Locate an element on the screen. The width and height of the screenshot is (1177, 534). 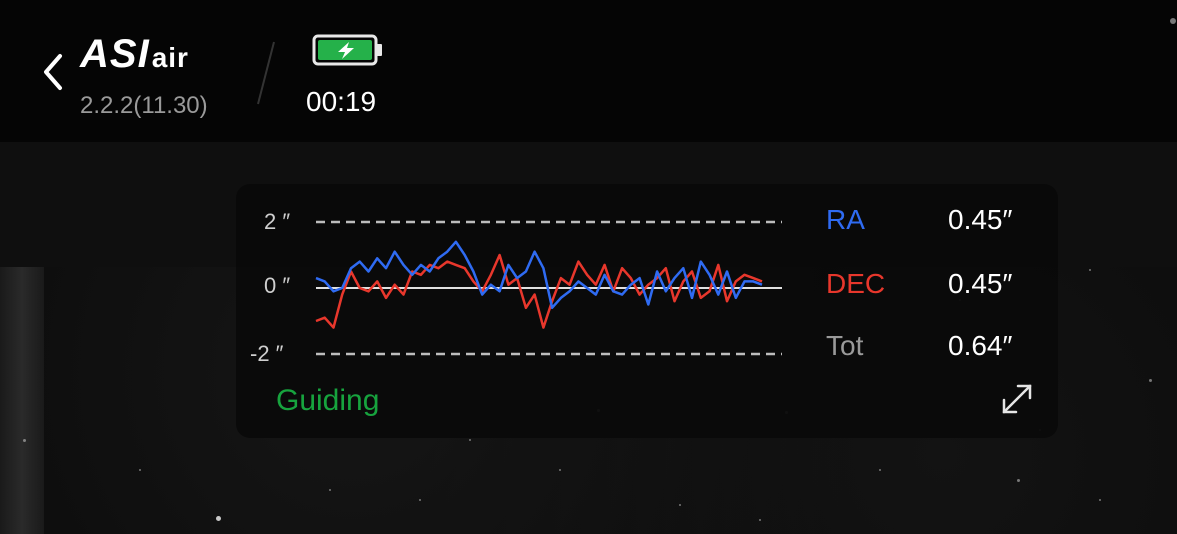
ra-series-line is located at coordinates (539, 275).